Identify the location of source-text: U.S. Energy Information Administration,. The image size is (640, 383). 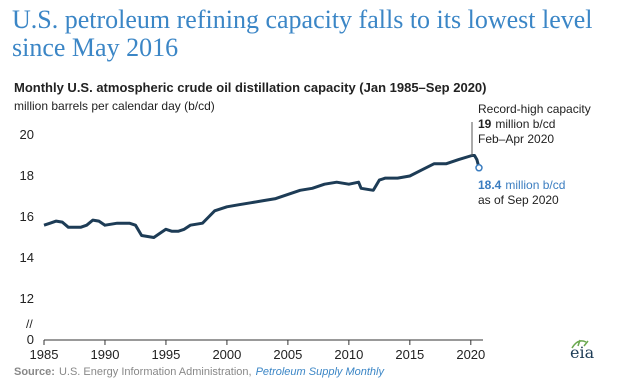
(155, 372).